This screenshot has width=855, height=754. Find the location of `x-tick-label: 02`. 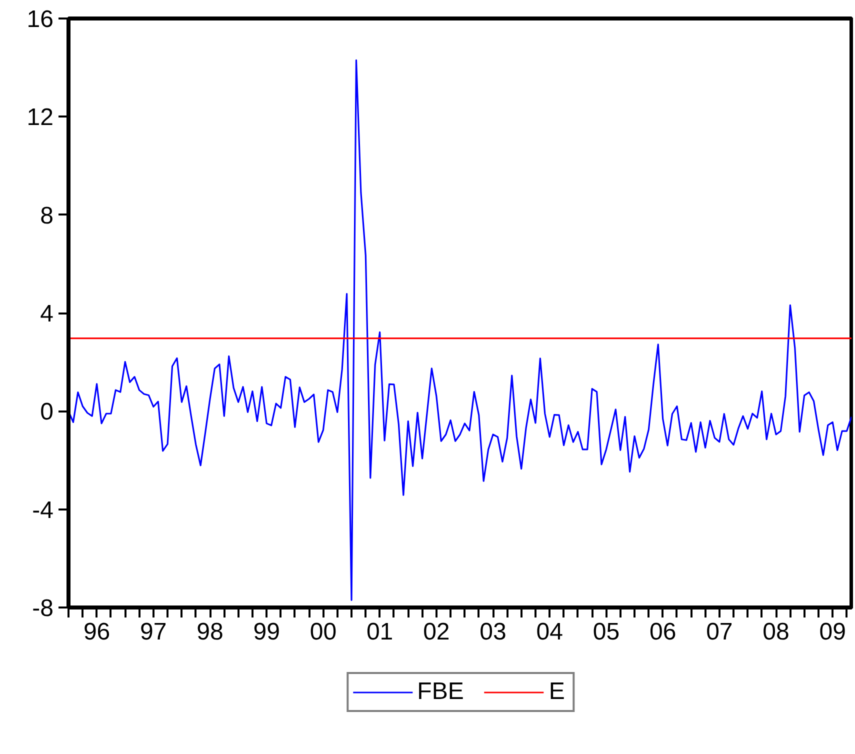

x-tick-label: 02 is located at coordinates (436, 632).